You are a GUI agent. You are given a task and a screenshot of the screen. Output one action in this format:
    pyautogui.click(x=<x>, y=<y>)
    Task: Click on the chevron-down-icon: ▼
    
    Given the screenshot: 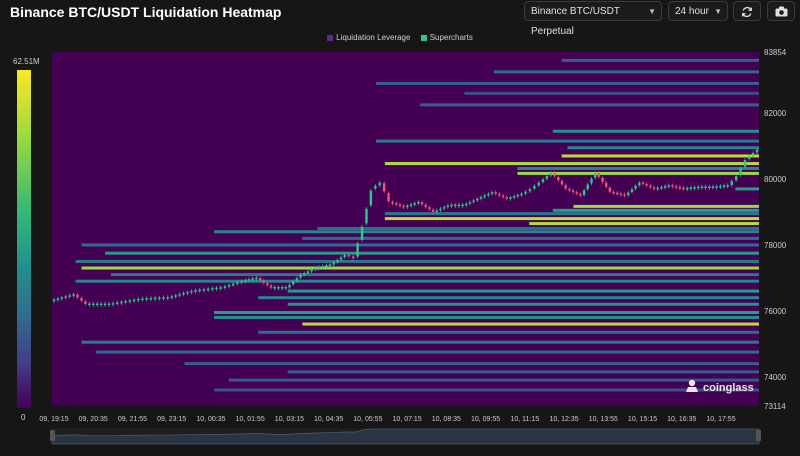 What is the action you would take?
    pyautogui.click(x=652, y=11)
    